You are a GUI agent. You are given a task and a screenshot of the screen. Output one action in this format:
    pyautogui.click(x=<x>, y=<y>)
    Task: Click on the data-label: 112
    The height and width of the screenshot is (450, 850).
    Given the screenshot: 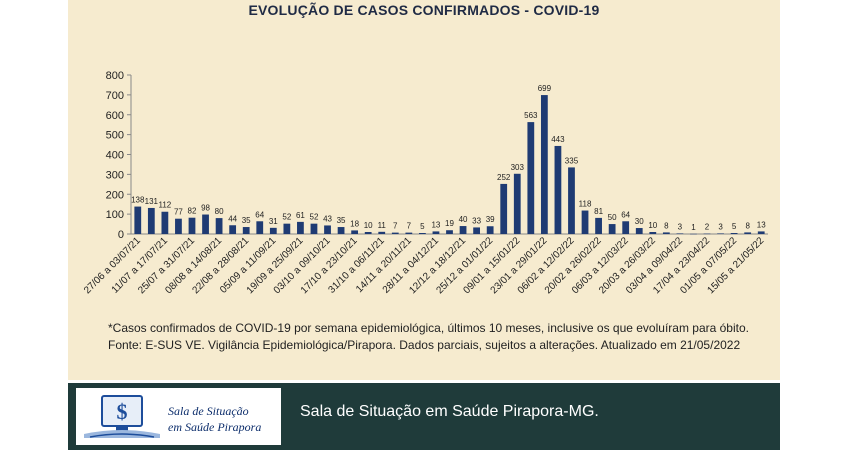 What is the action you would take?
    pyautogui.click(x=165, y=205)
    